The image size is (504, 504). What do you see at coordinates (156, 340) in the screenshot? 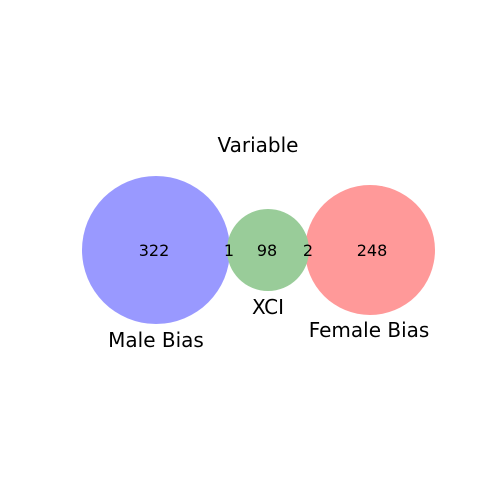
I see `male-bias-label: Male Bias` at bounding box center [156, 340].